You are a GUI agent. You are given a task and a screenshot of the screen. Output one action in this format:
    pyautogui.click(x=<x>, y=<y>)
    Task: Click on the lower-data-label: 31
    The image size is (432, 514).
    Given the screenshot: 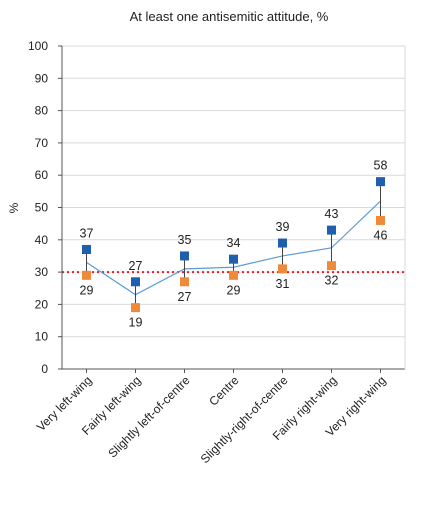 What is the action you would take?
    pyautogui.click(x=283, y=284)
    